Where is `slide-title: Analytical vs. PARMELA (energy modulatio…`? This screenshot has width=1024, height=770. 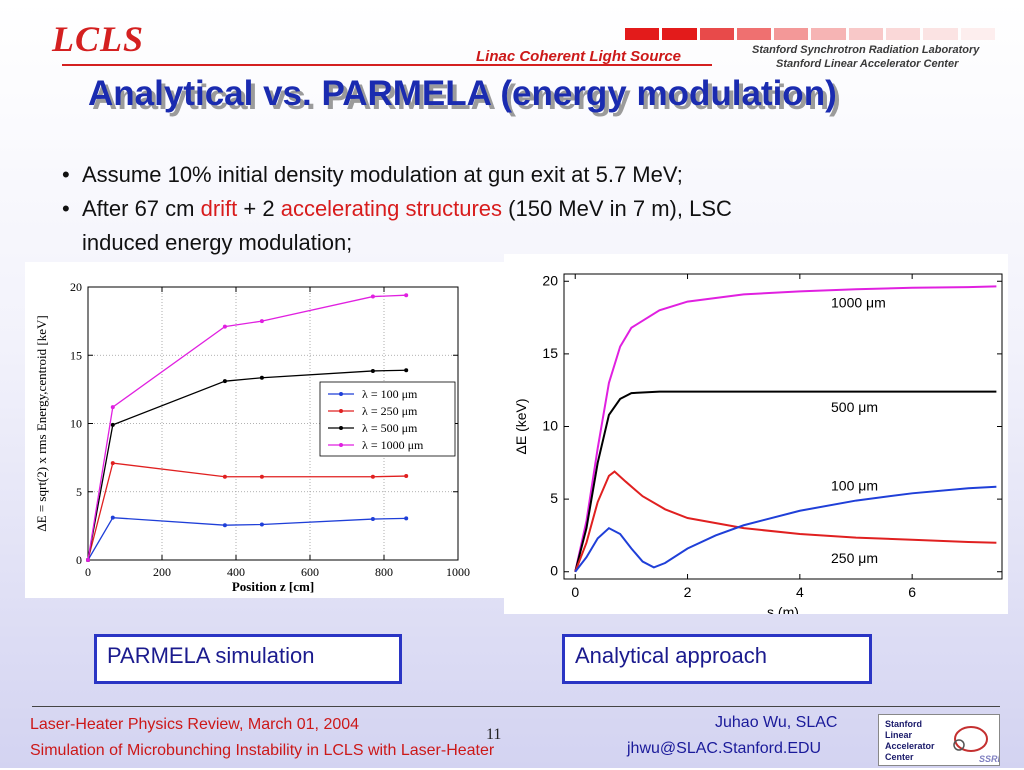 slide-title: Analytical vs. PARMELA (energy modulatio… is located at coordinates (462, 93).